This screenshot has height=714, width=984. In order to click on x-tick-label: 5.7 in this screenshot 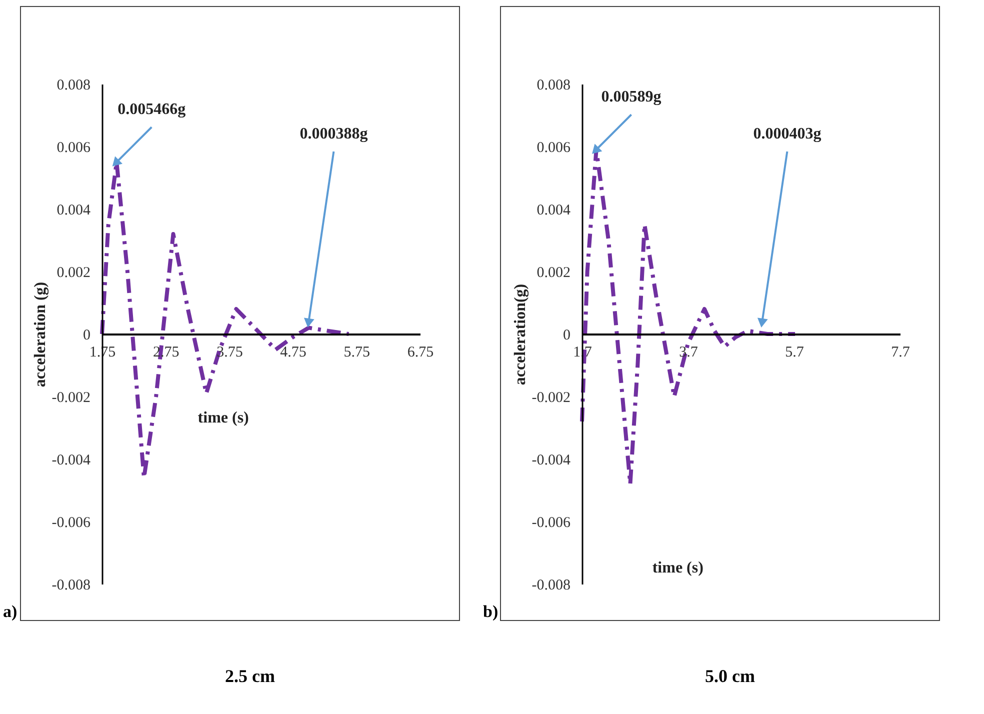, I will do `click(794, 352)`.